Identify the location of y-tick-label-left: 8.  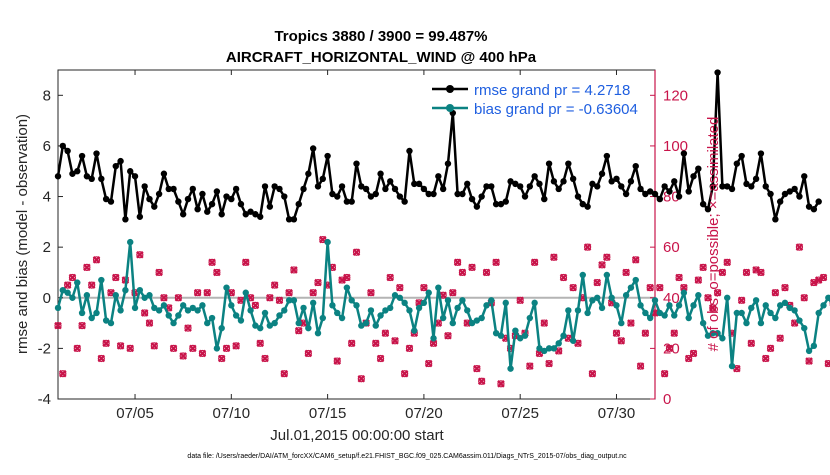
(47, 95).